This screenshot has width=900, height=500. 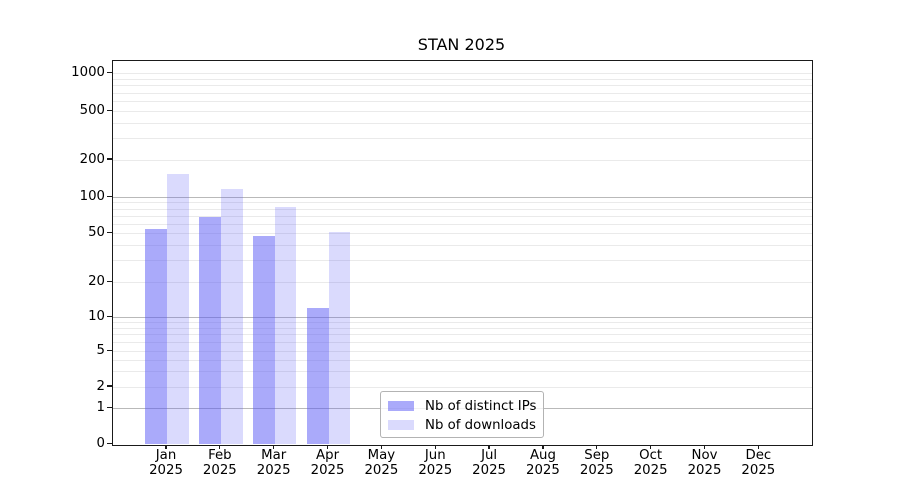 I want to click on legend-item-distinct-ips: Nb of distinct IPs, so click(x=462, y=406).